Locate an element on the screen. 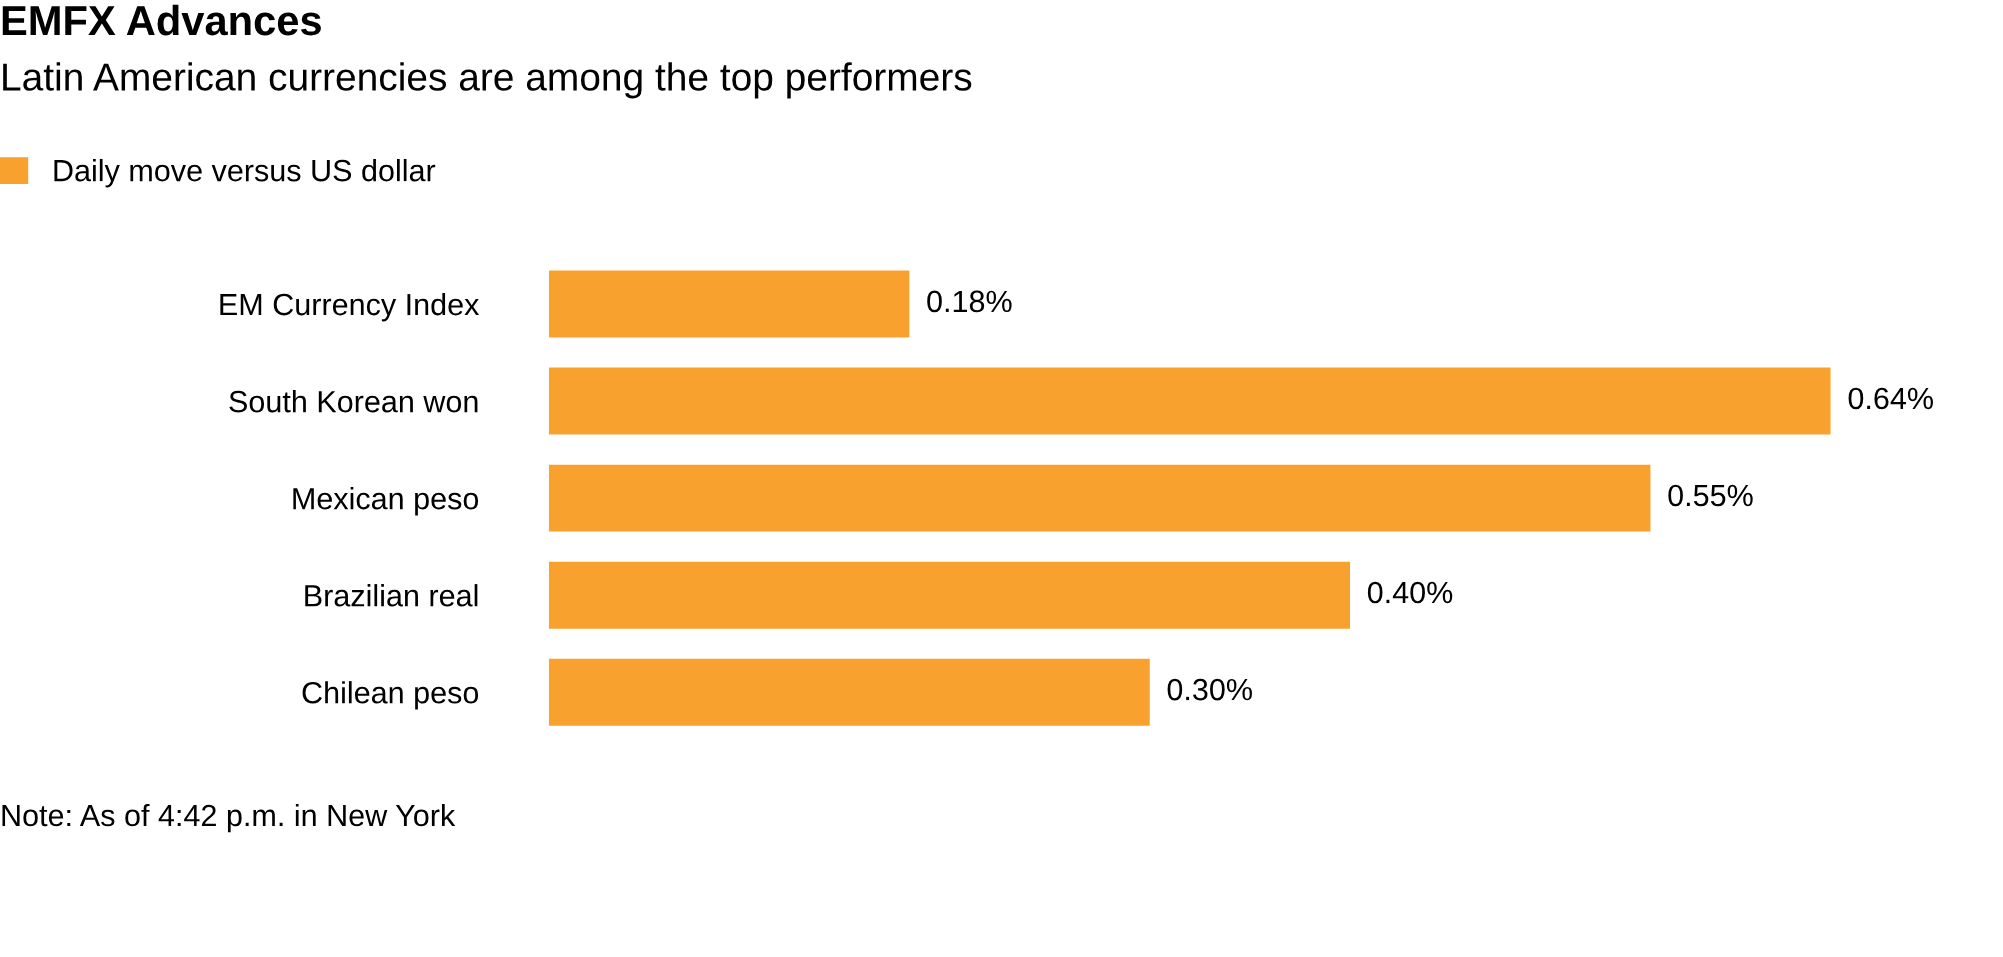 This screenshot has height=957, width=2003. y-tick-label: Brazilian real is located at coordinates (391, 595).